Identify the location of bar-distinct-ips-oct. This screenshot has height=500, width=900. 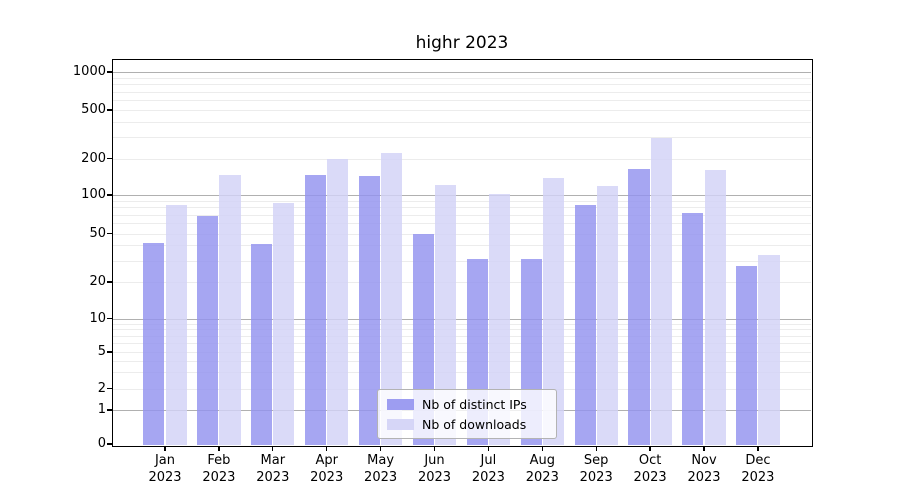
(639, 307).